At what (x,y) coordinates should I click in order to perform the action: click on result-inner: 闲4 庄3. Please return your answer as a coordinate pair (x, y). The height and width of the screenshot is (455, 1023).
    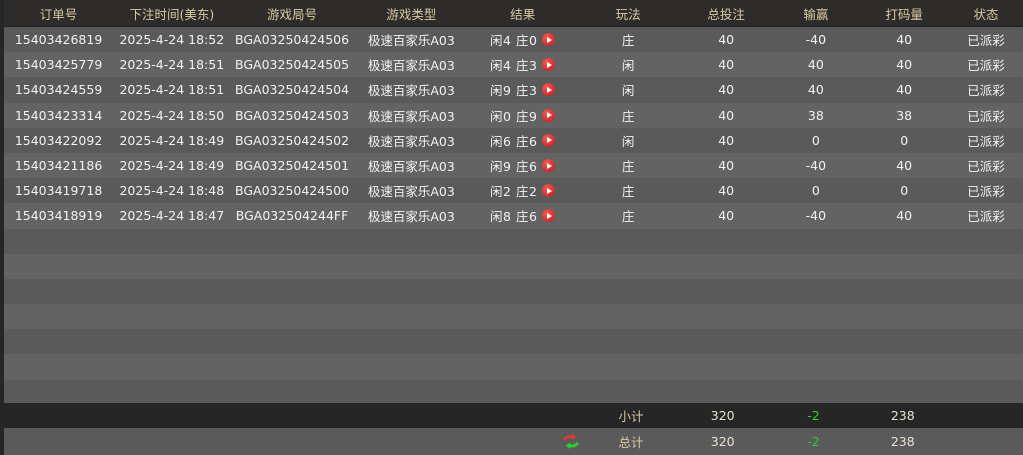
    Looking at the image, I should click on (523, 64).